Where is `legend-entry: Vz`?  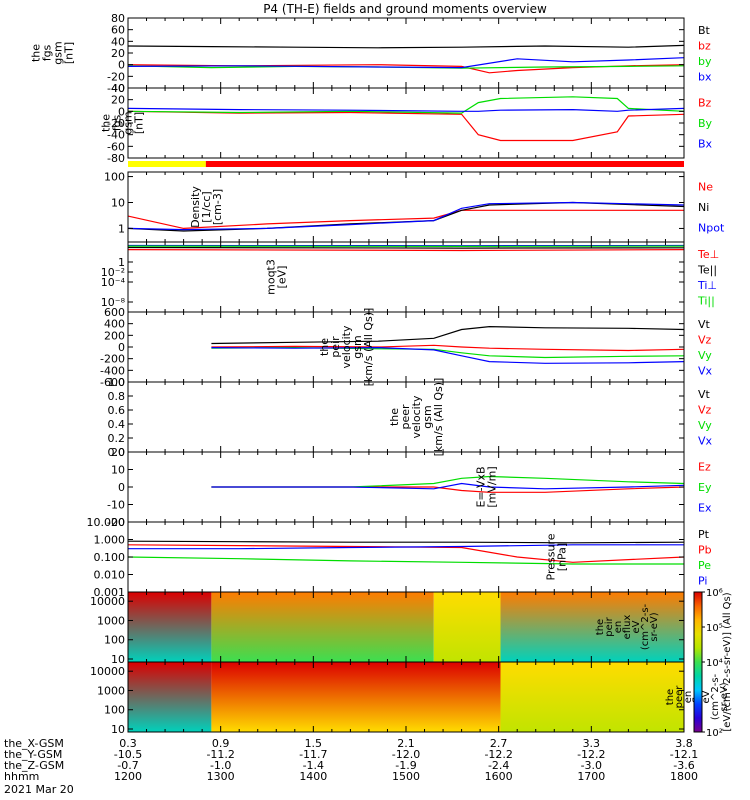
legend-entry: Vz is located at coordinates (705, 339).